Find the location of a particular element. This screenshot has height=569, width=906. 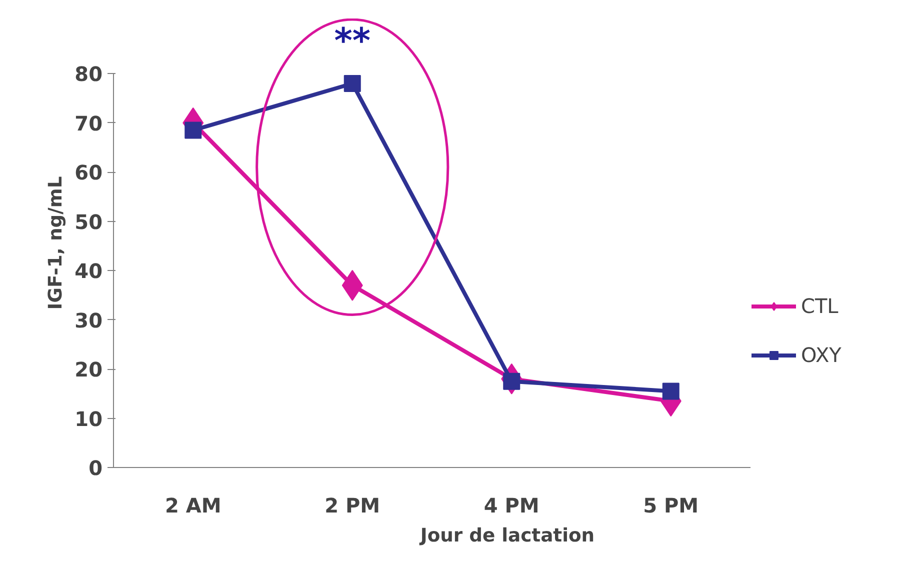

y-tick-label: 20 is located at coordinates (88, 370).